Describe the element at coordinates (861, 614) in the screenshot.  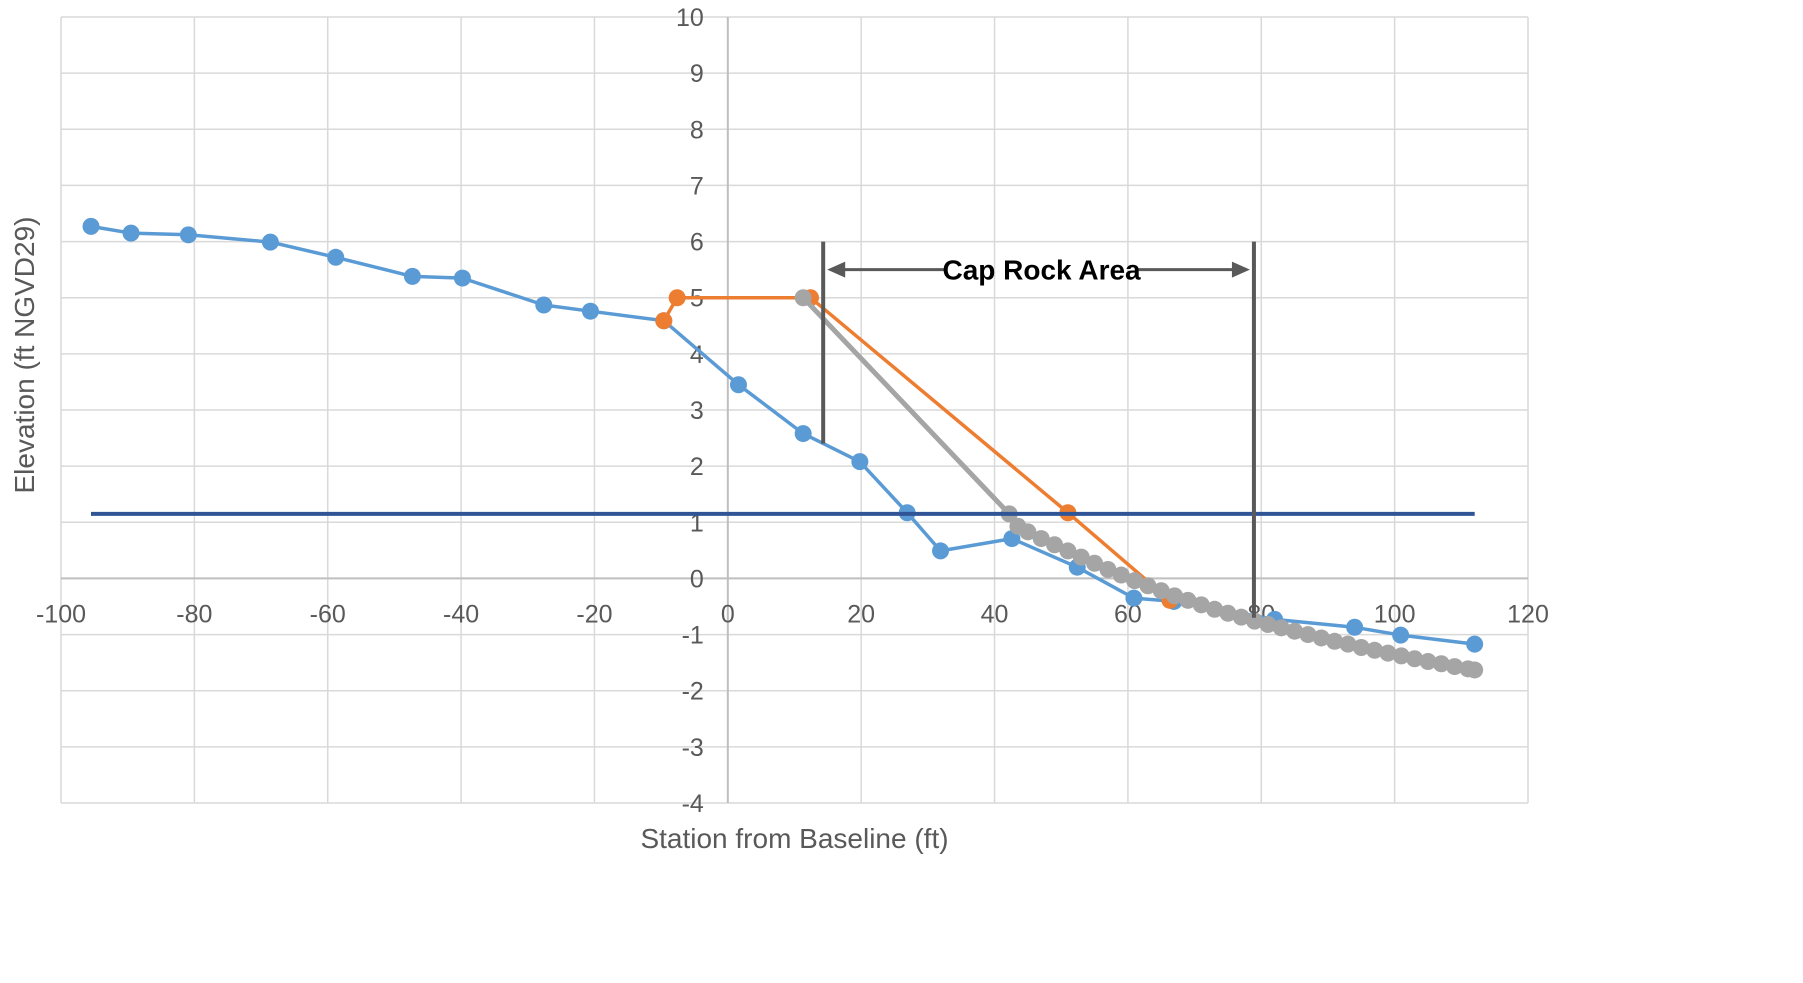
I see `x-tick-label: 20` at that location.